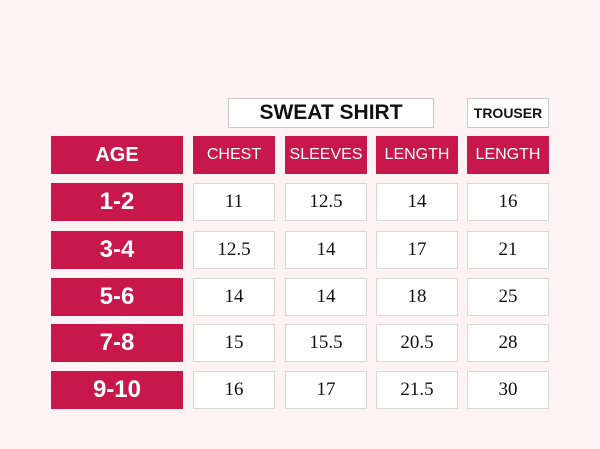 This screenshot has width=600, height=449. What do you see at coordinates (117, 390) in the screenshot?
I see `age-cell: 9-10` at bounding box center [117, 390].